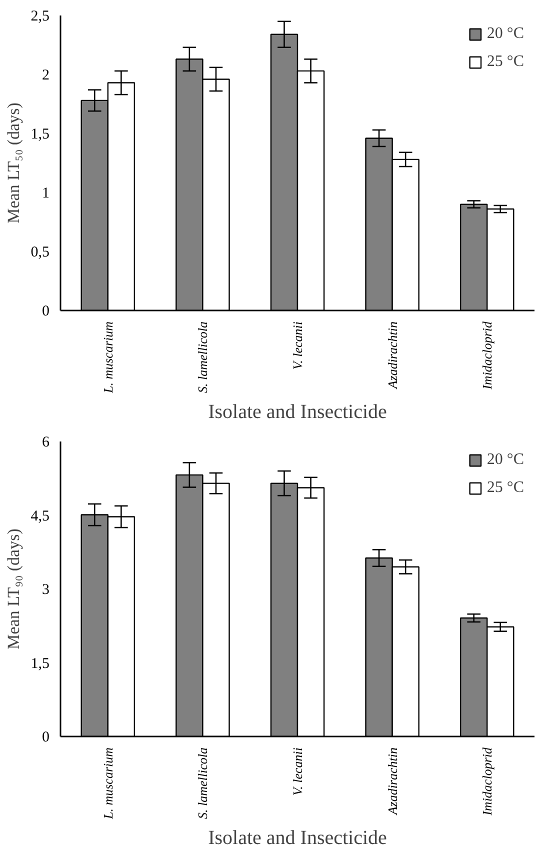  Describe the element at coordinates (46, 590) in the screenshot. I see `y-tick-label: 3` at that location.